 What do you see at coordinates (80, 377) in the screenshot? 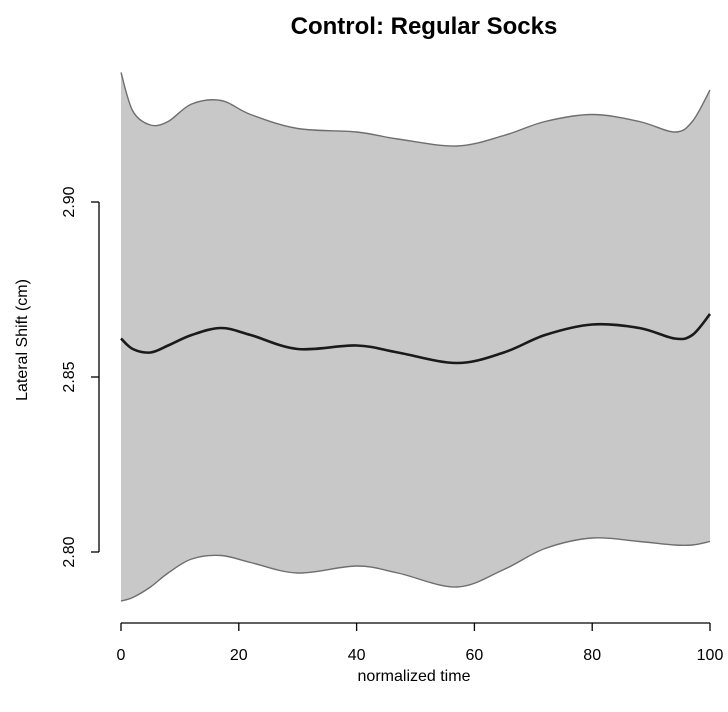
I see `y-axis-ticks: 2.80 2.85 2.90` at bounding box center [80, 377].